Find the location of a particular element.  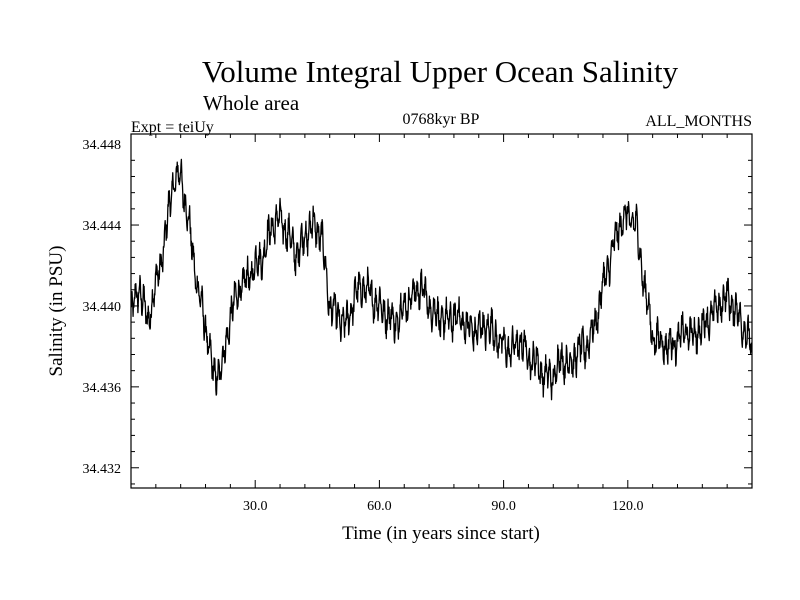

y-tick-label: 34.448 is located at coordinates (102, 145).